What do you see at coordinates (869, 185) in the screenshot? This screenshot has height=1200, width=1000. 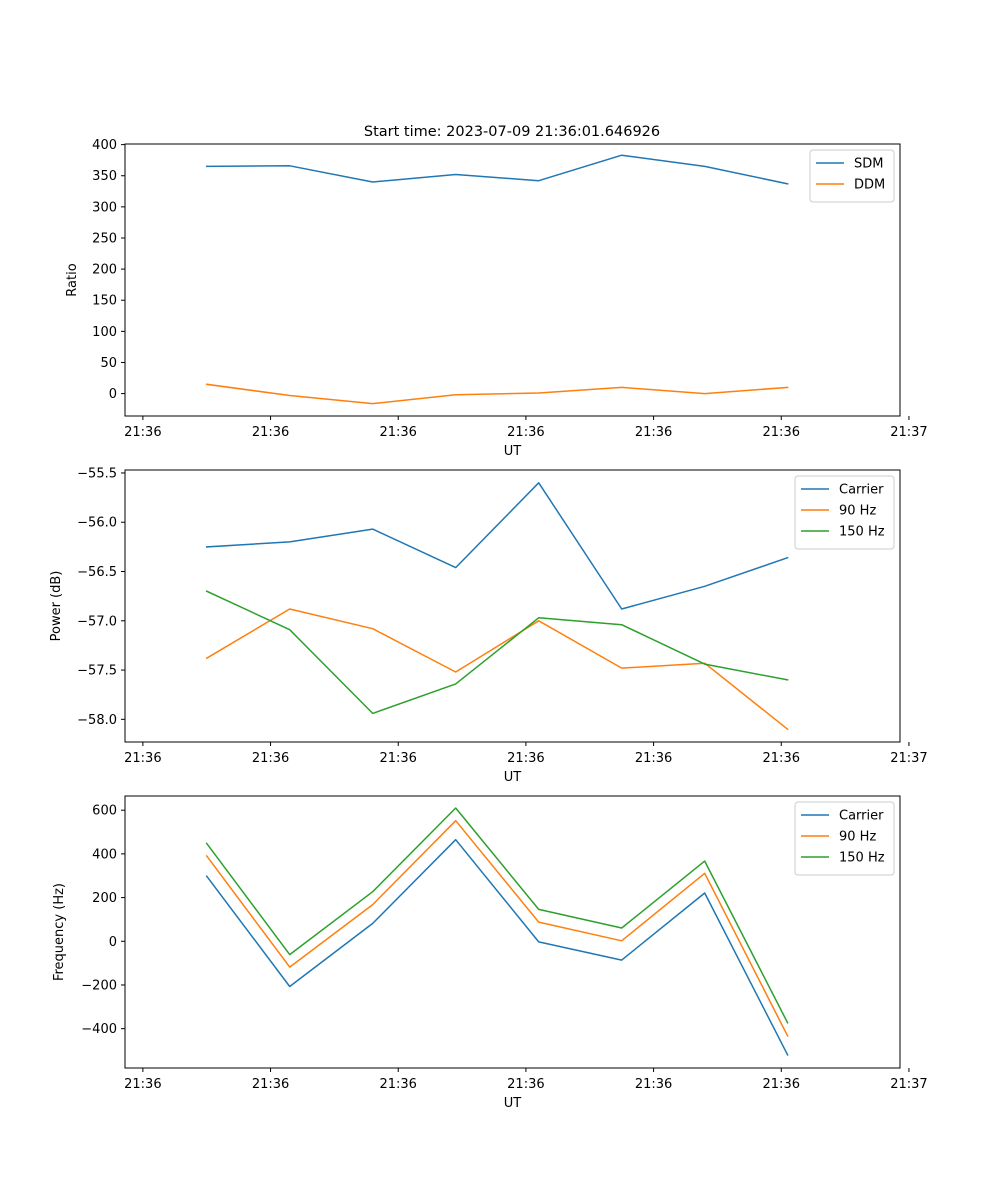 I see `legend-label: DDM` at bounding box center [869, 185].